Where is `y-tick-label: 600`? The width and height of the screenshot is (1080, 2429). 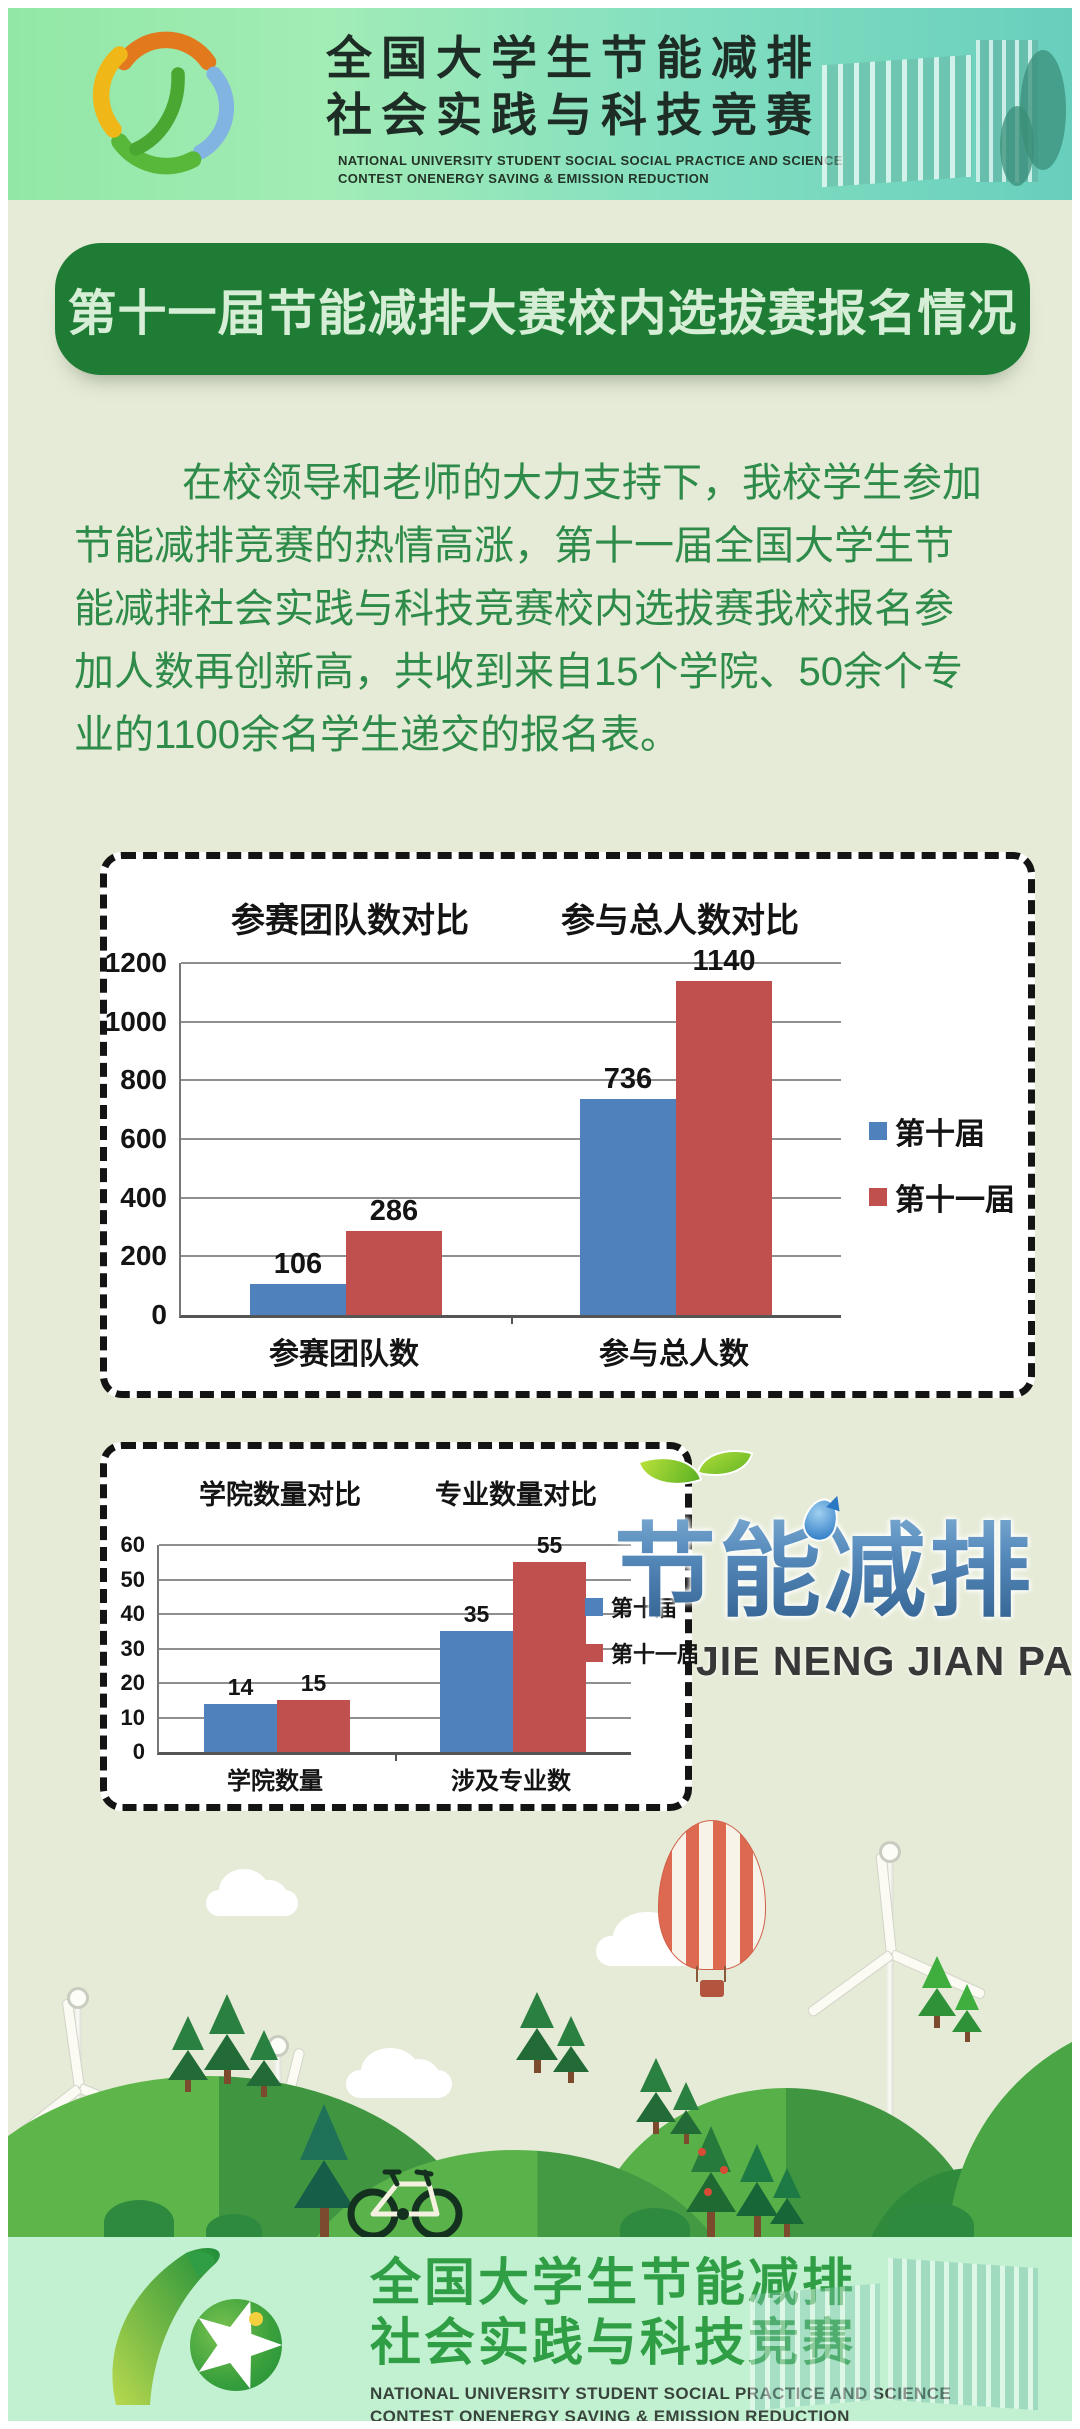
y-tick-label: 600 is located at coordinates (143, 1138).